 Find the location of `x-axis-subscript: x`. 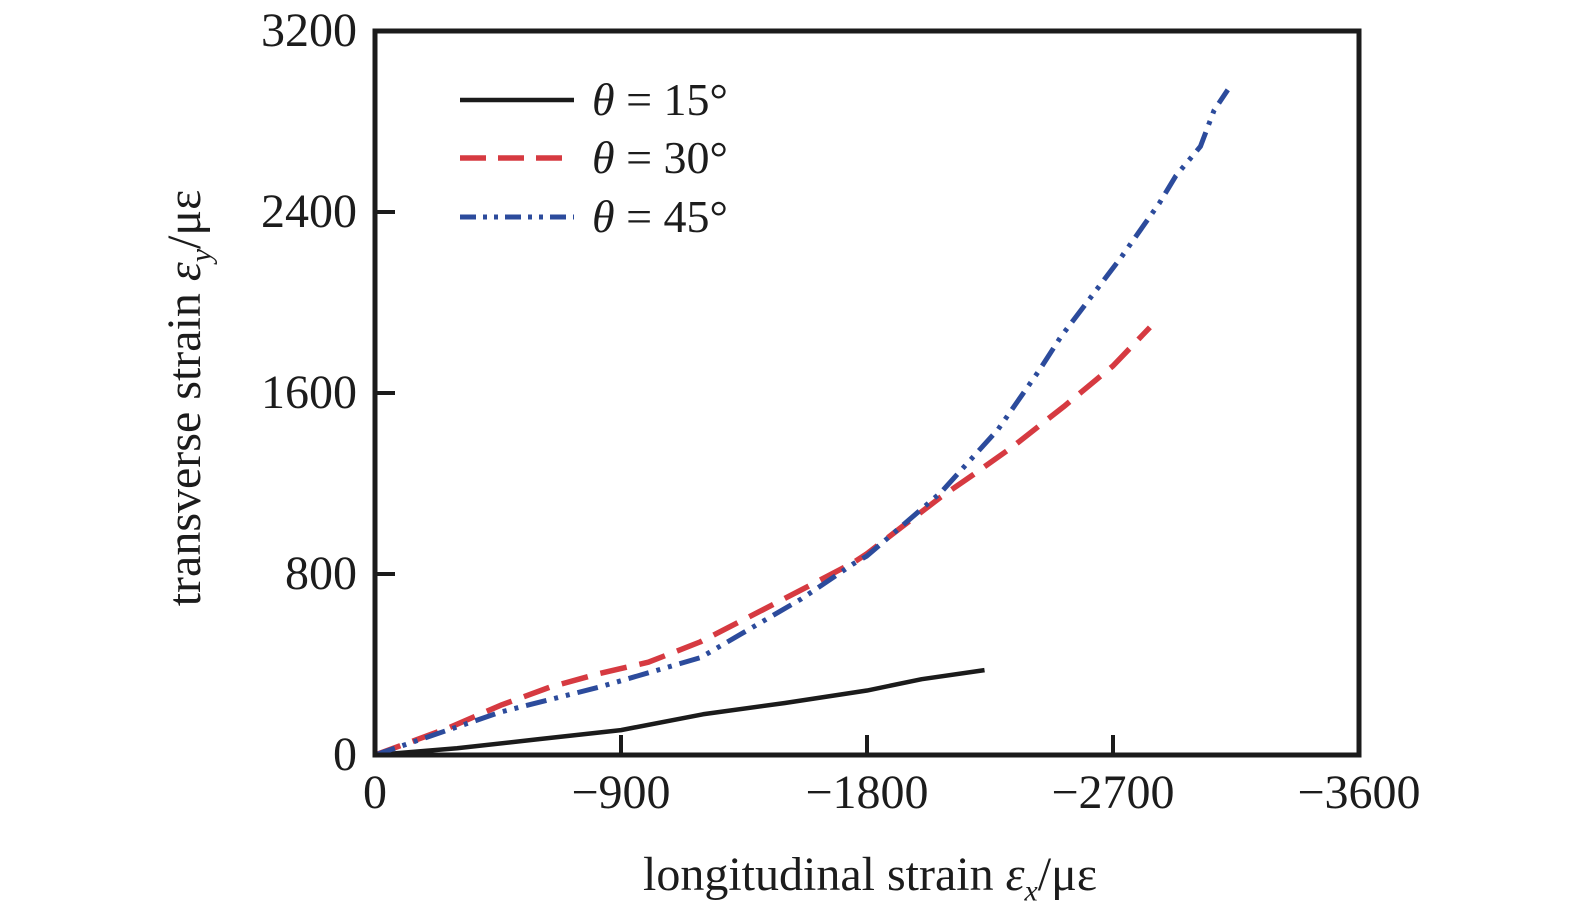

x-axis-subscript: x is located at coordinates (1031, 891).